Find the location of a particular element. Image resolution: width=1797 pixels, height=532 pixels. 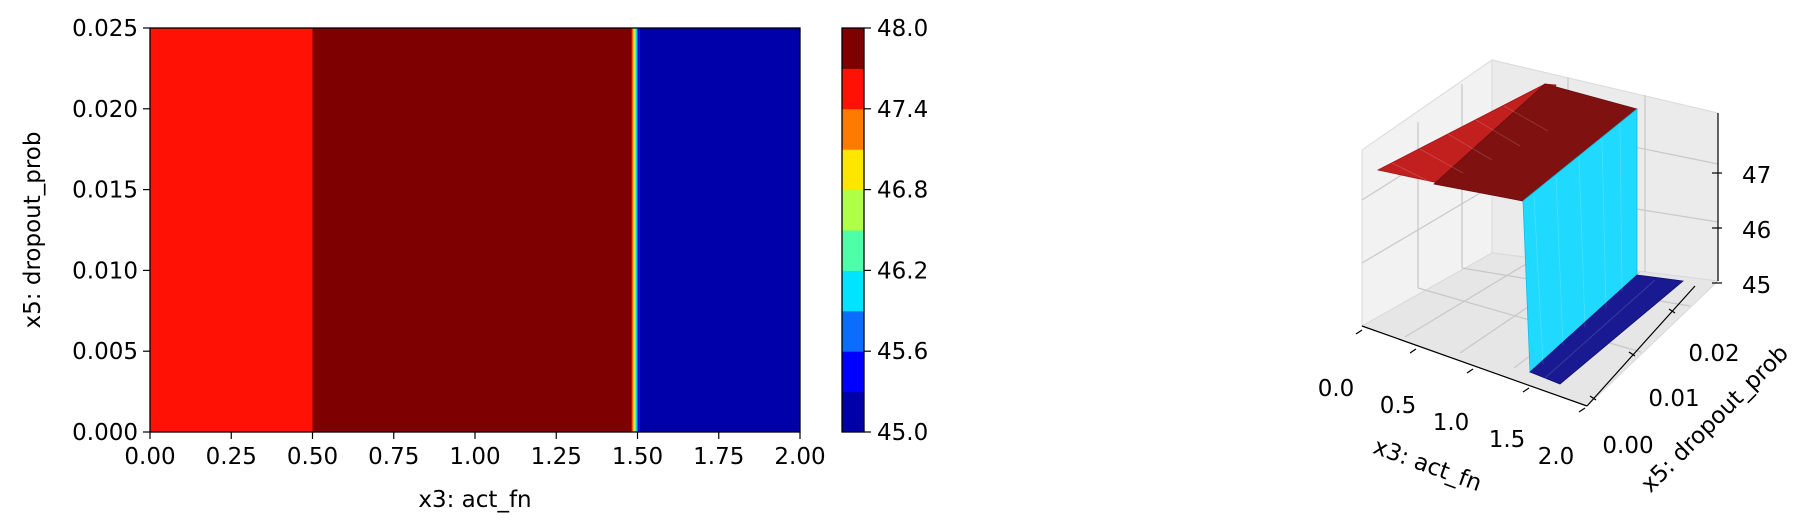

surface-x-tick-4: 2.0 is located at coordinates (1556, 457).